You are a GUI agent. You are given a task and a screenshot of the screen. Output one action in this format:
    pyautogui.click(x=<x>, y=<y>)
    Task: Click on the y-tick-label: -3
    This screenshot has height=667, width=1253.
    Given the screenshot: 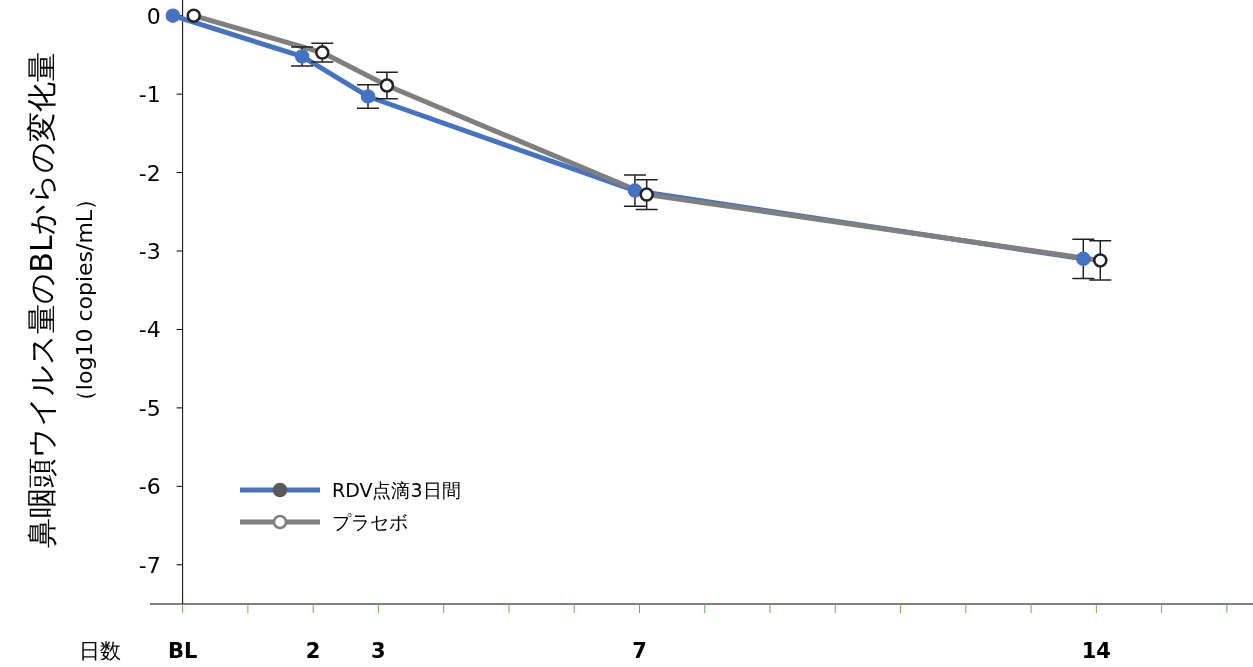 What is the action you would take?
    pyautogui.click(x=149, y=252)
    